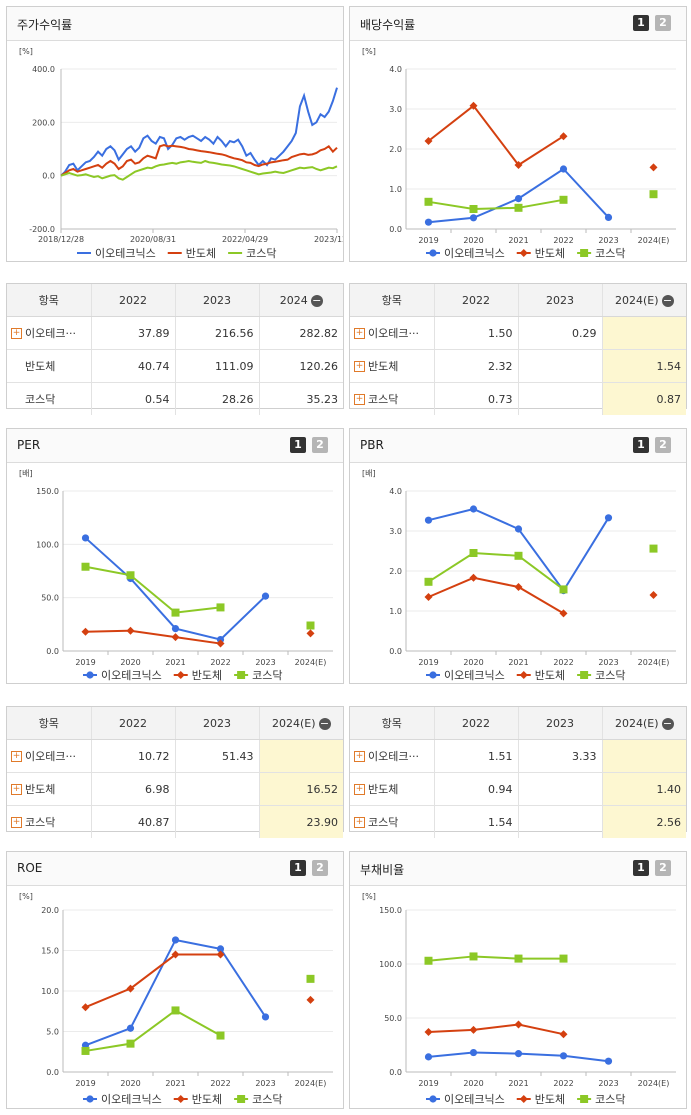  I want to click on axis-unit: [%], so click(26, 896).